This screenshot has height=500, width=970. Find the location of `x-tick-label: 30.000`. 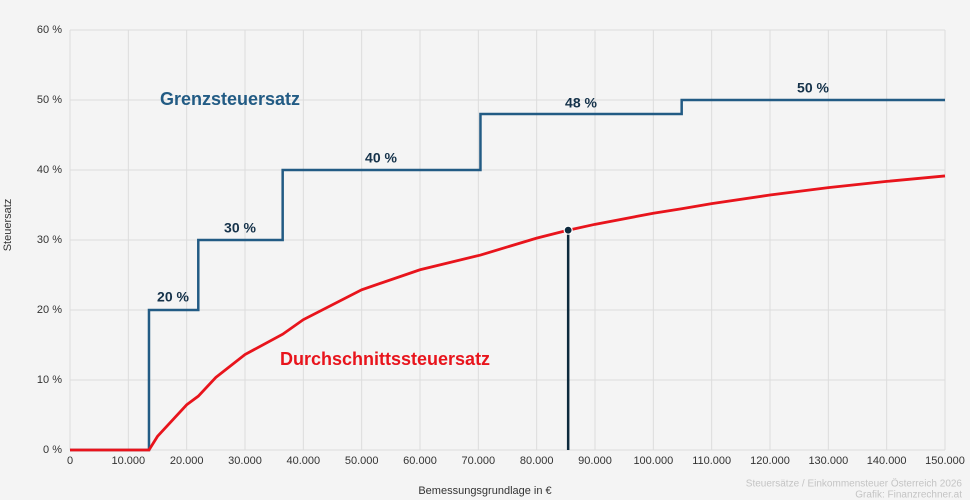

x-tick-label: 30.000 is located at coordinates (245, 461).